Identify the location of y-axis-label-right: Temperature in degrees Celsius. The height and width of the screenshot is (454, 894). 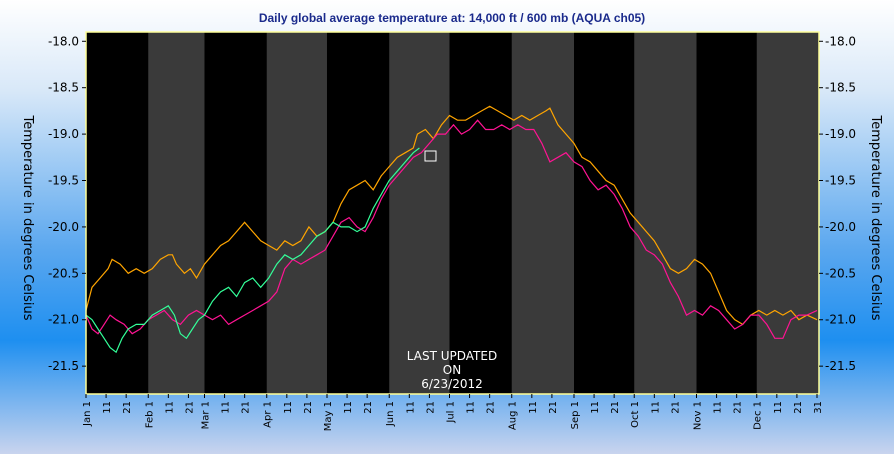
(875, 217).